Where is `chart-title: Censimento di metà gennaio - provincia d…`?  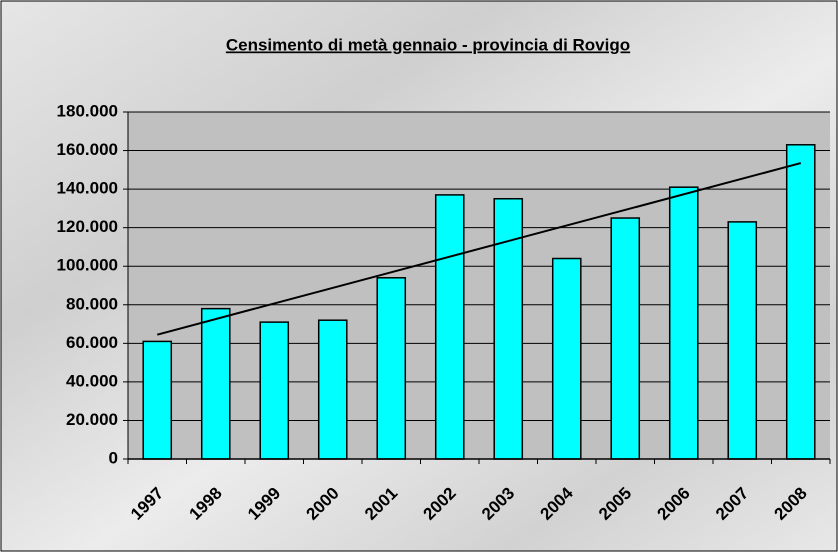 chart-title: Censimento di metà gennaio - provincia d… is located at coordinates (428, 44).